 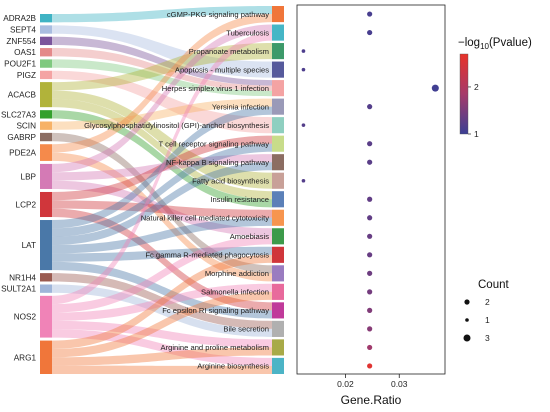 I want to click on link-adra2b-to-cgmp-pkg-signaling-pathway, so click(x=162, y=14).